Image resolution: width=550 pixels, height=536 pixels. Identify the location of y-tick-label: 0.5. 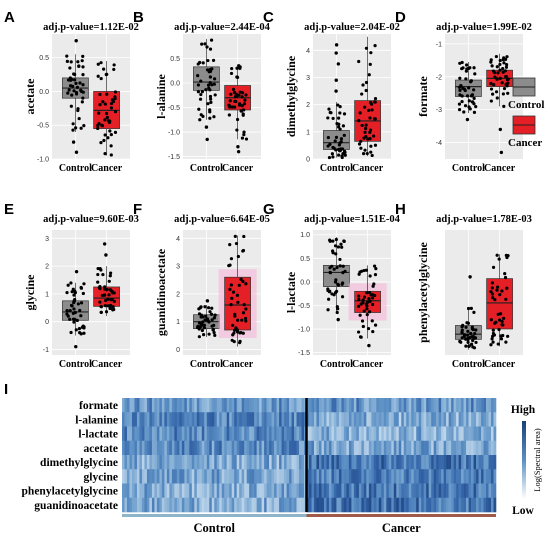
(305, 259).